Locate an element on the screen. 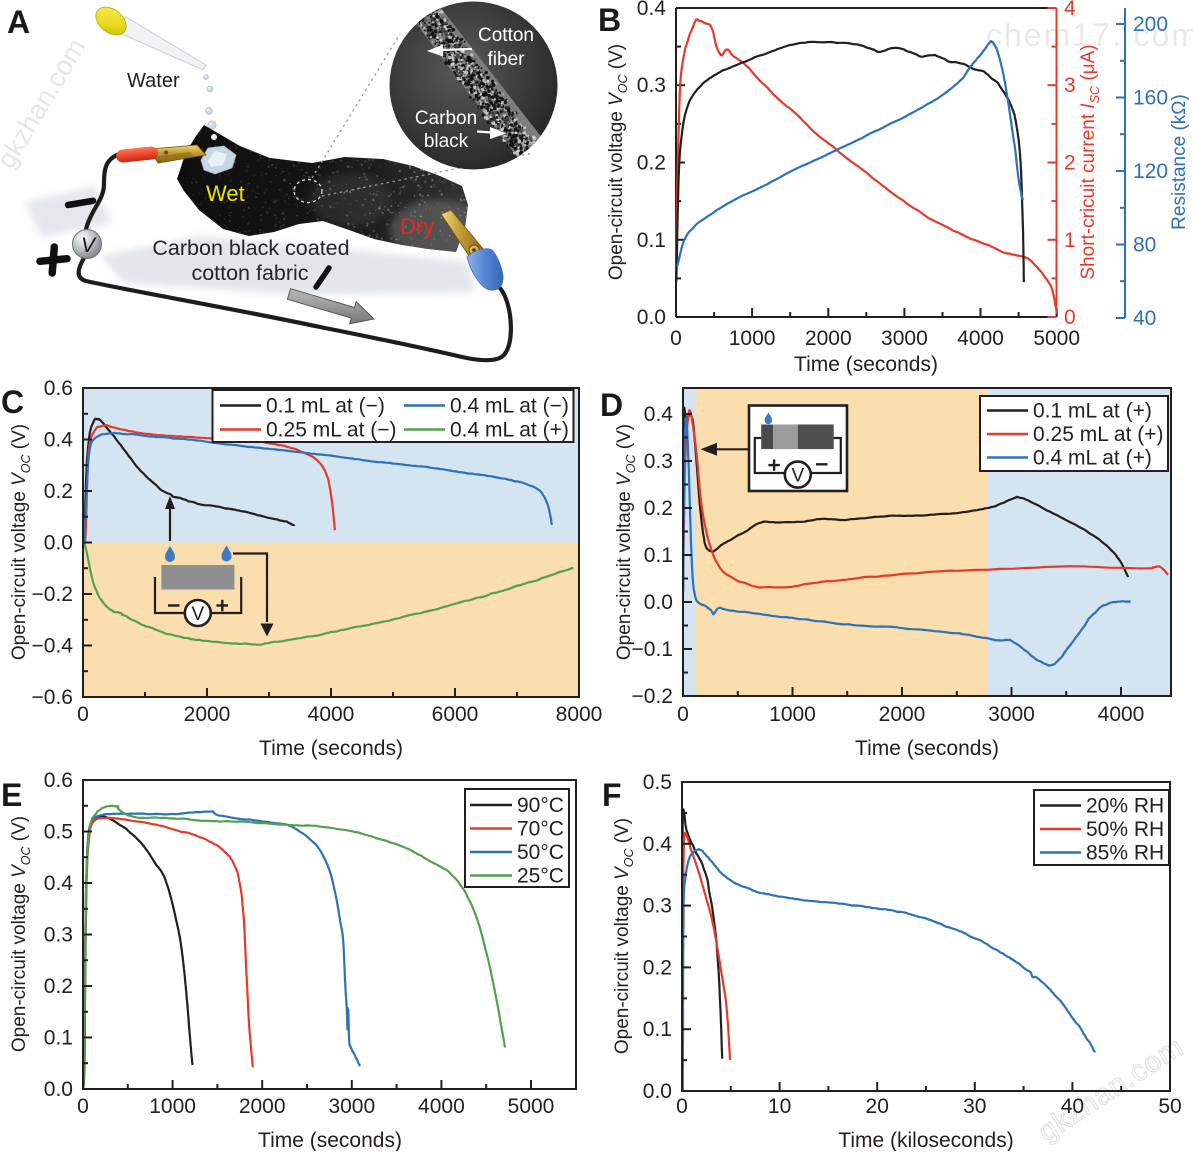  svg-text: 90°C is located at coordinates (540, 805).